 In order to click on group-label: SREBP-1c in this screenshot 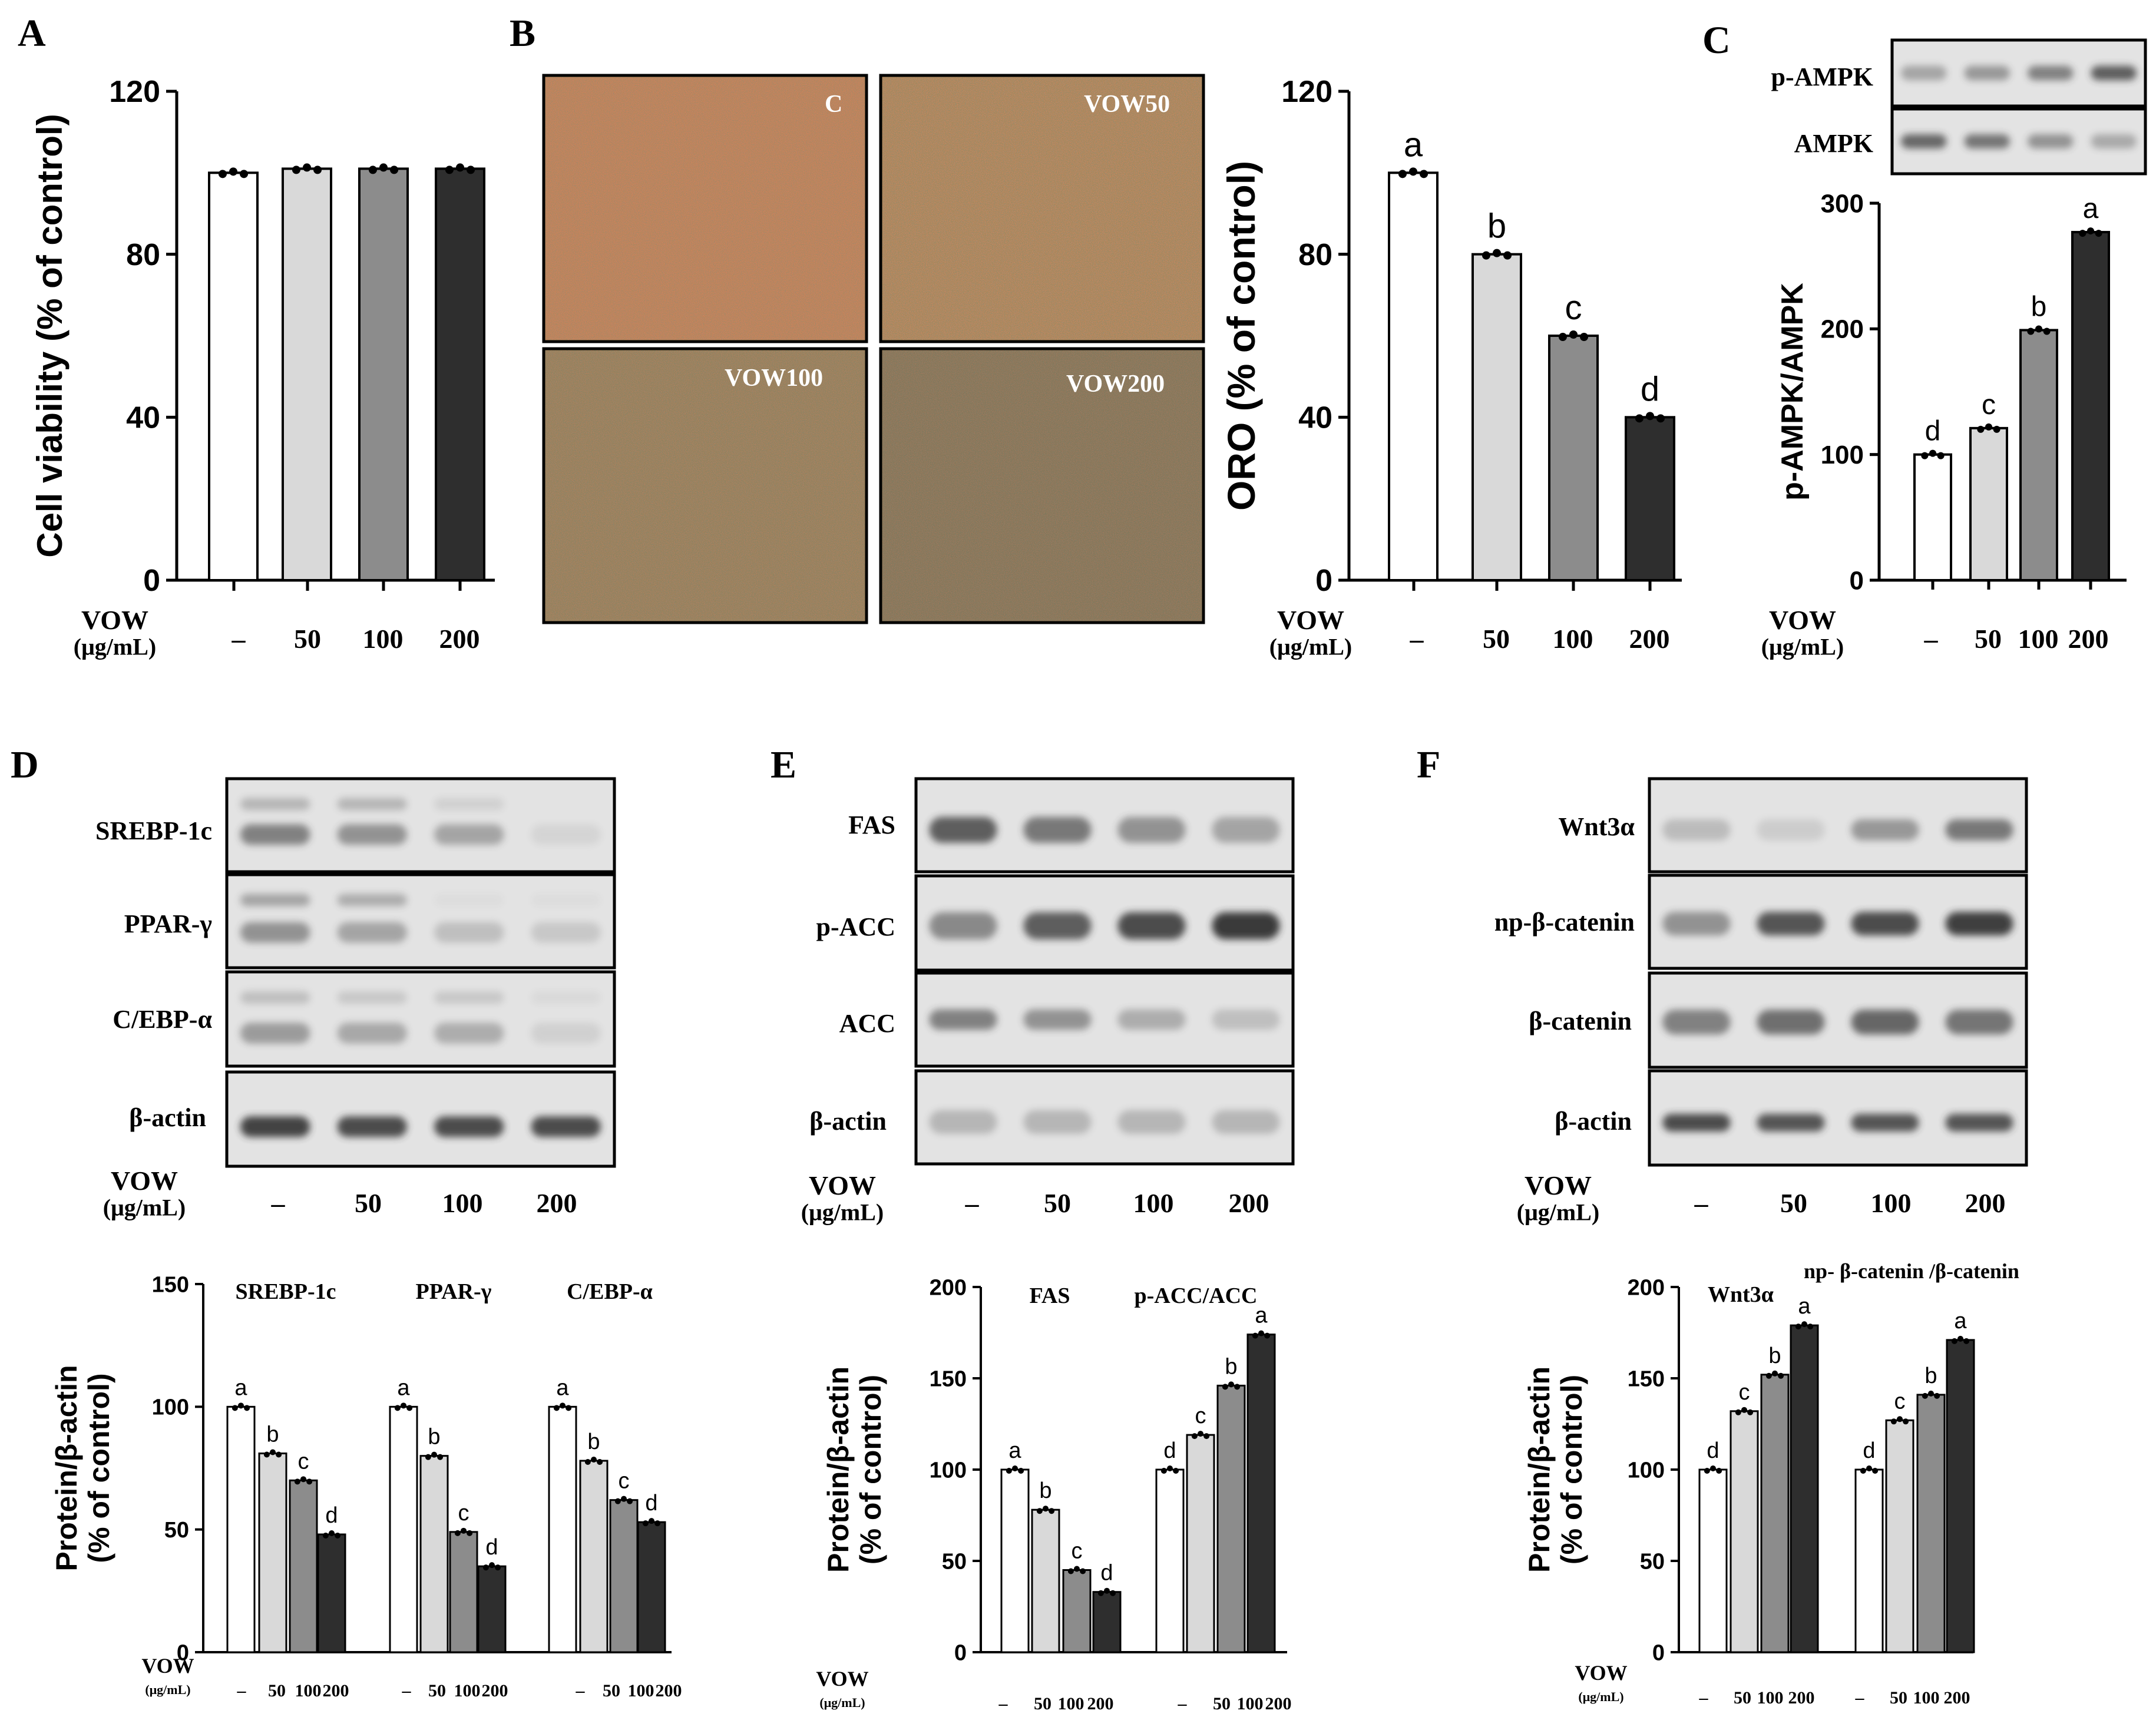, I will do `click(286, 1291)`.